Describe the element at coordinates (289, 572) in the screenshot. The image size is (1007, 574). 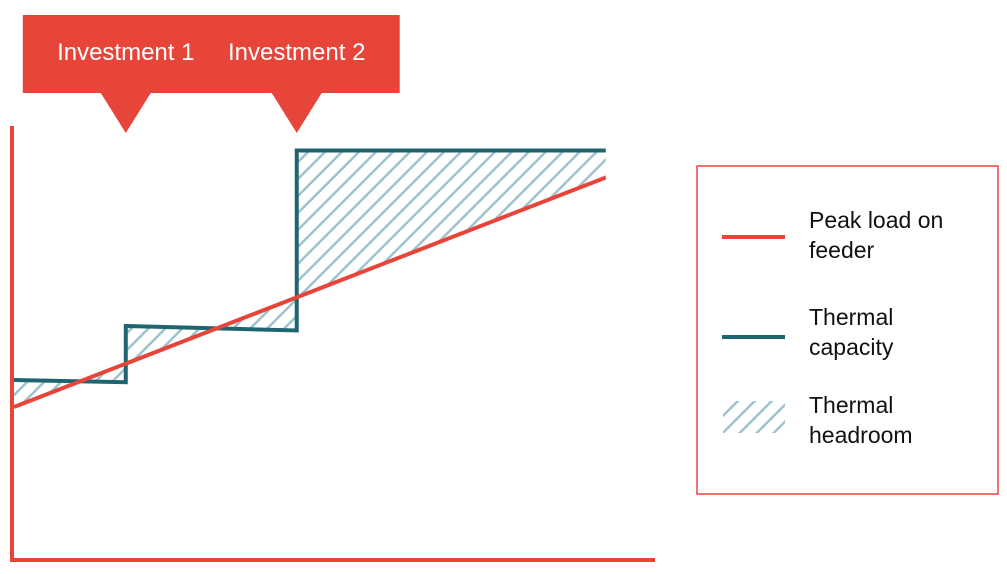
I see `x-tick-label: 2030` at that location.